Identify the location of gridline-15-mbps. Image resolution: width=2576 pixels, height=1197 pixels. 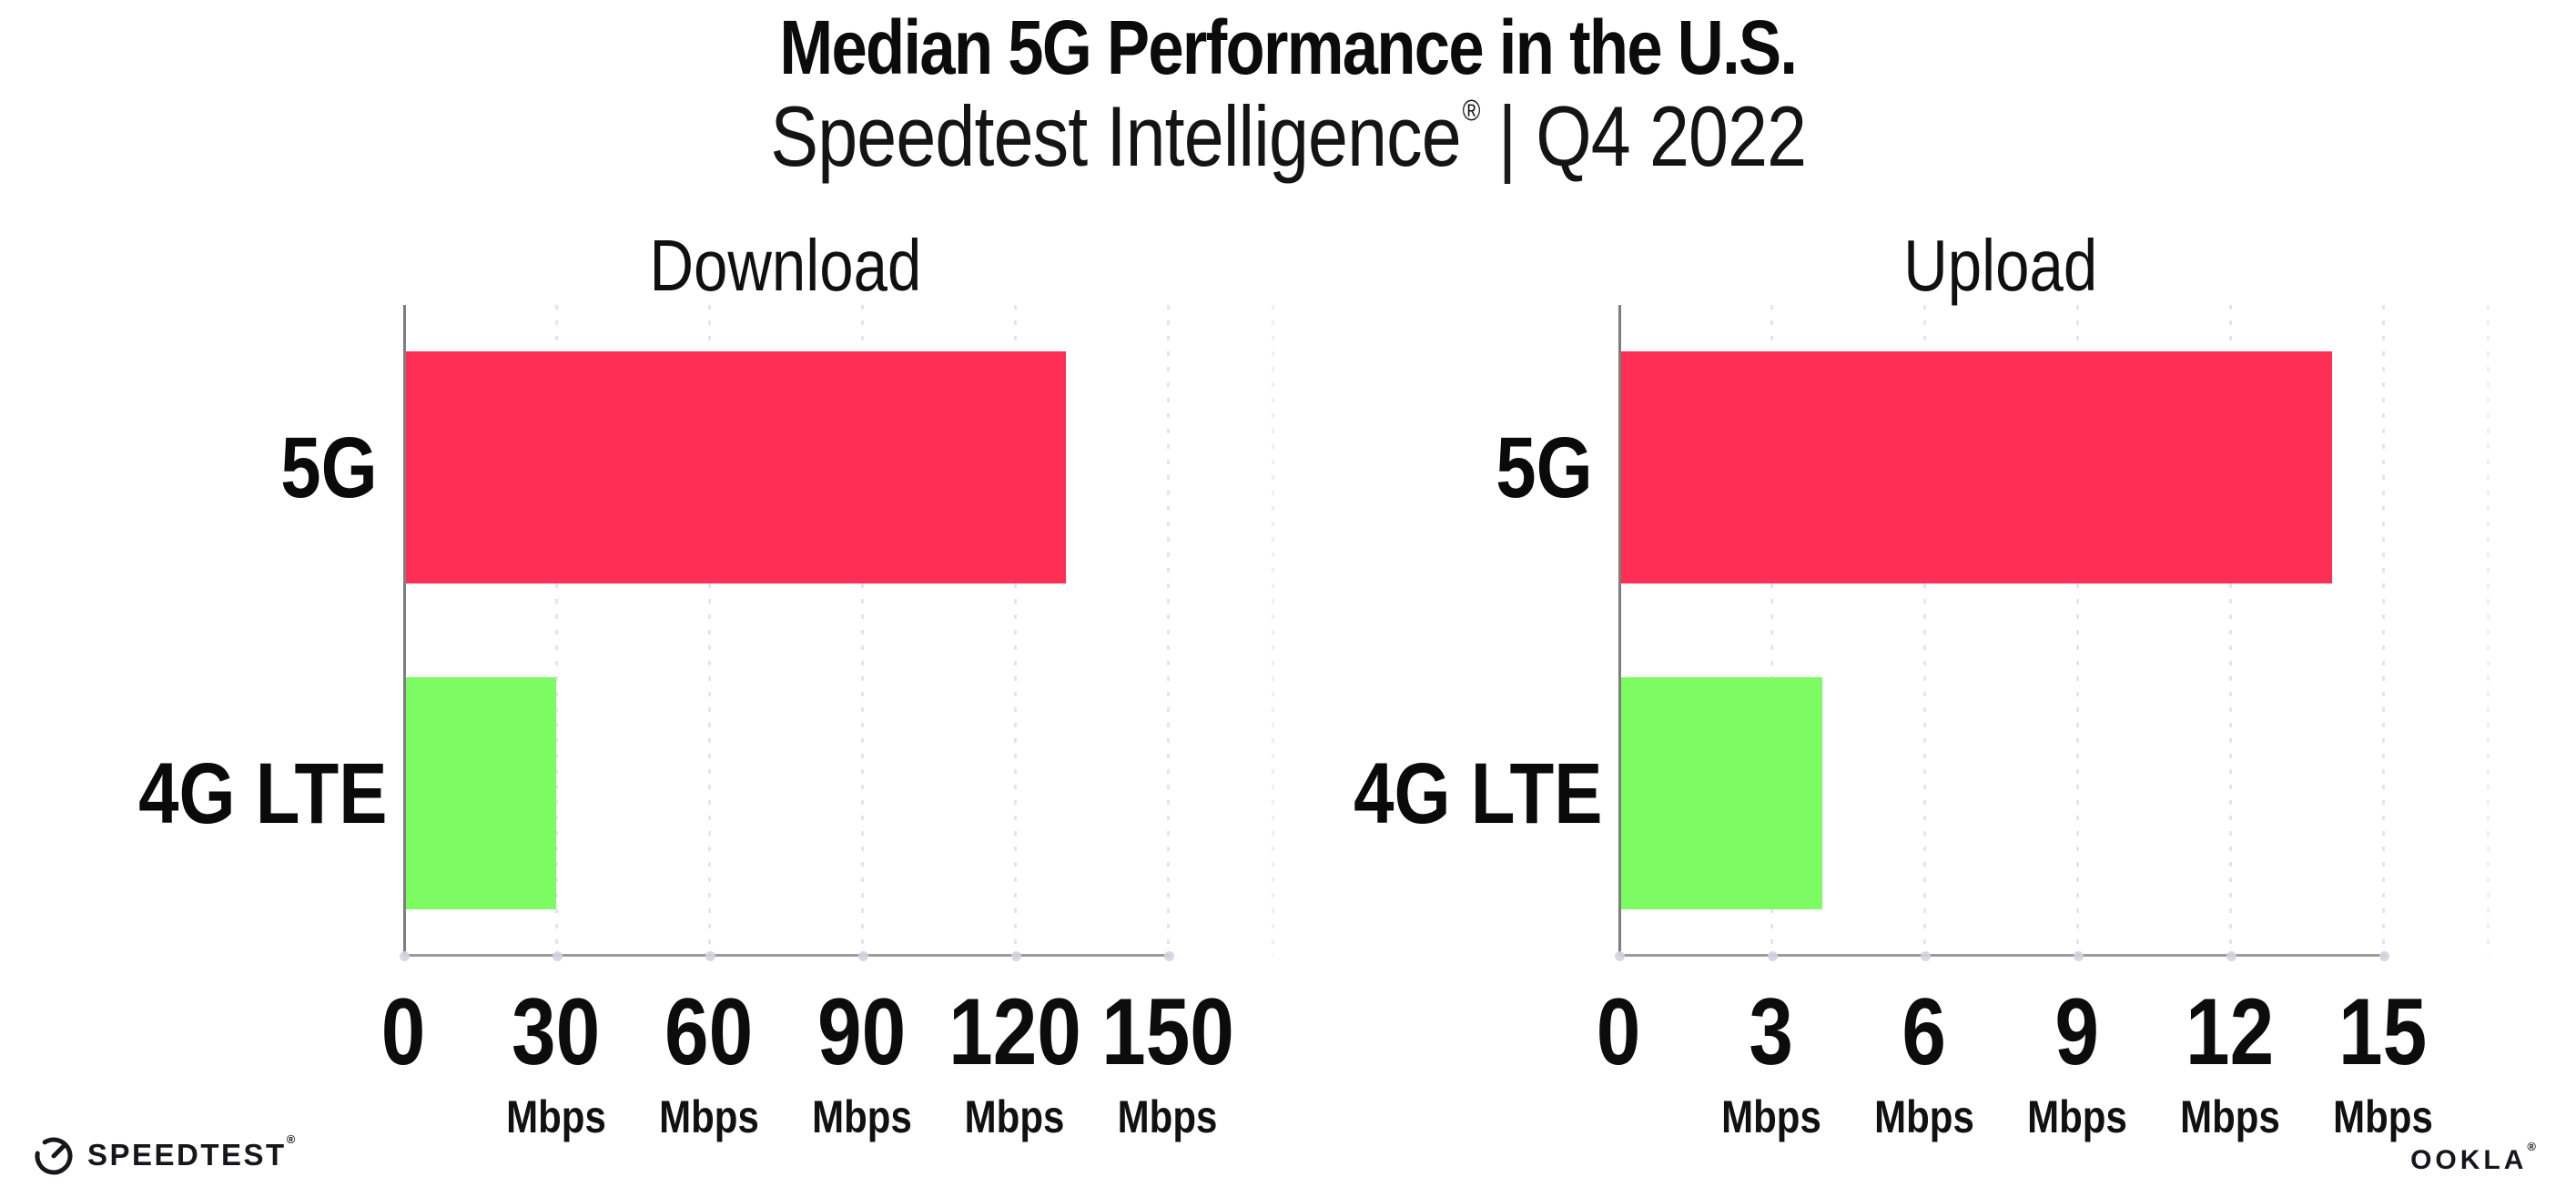
(2383, 630).